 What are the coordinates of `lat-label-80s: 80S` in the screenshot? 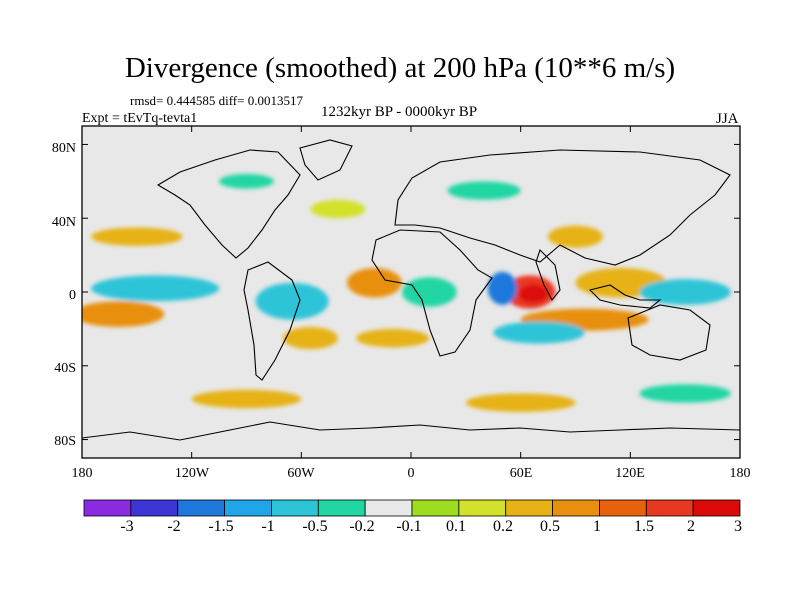 It's located at (65, 441).